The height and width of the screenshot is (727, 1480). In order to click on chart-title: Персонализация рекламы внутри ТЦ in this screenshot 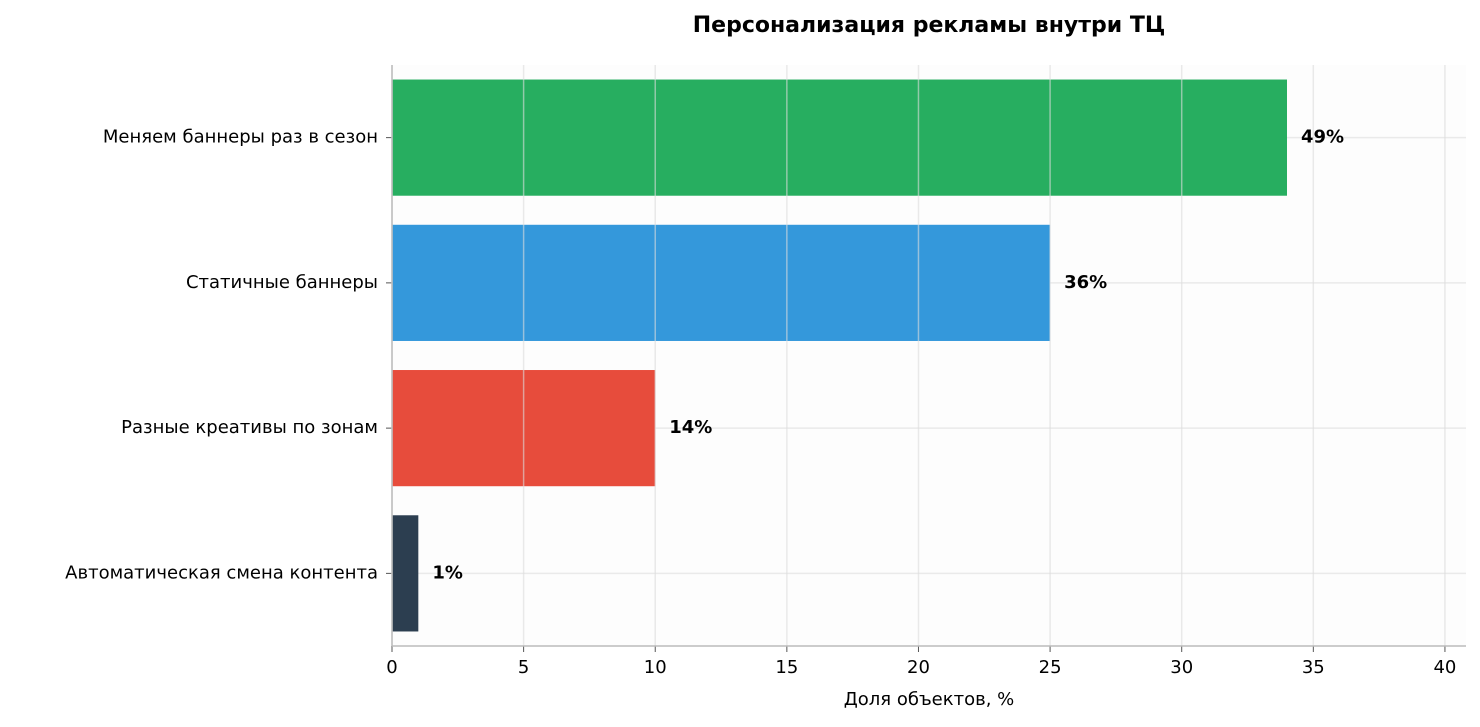, I will do `click(929, 25)`.